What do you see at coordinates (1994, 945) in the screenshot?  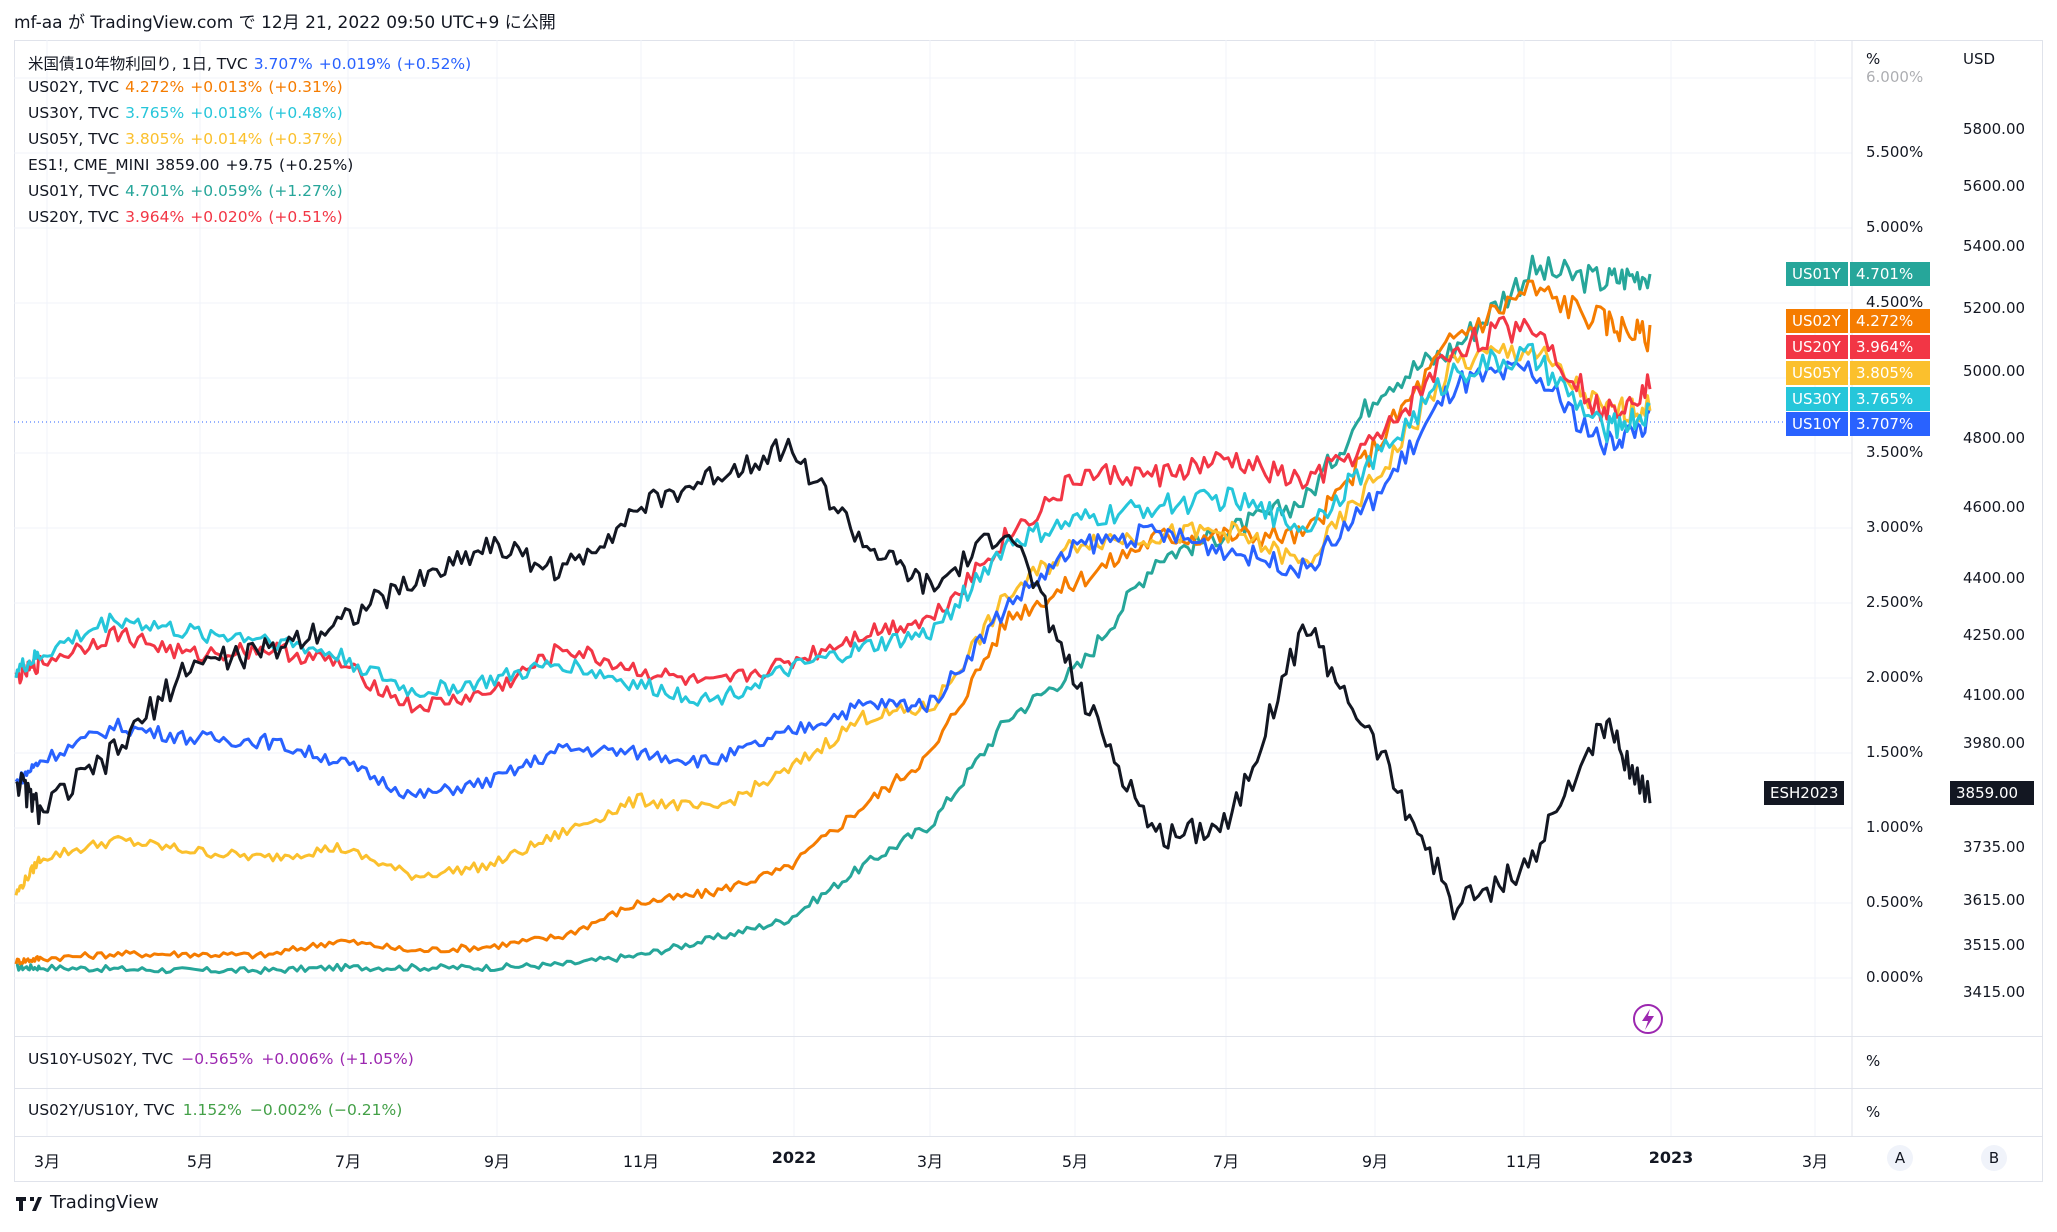 I see `usd-tick: 3515.00` at bounding box center [1994, 945].